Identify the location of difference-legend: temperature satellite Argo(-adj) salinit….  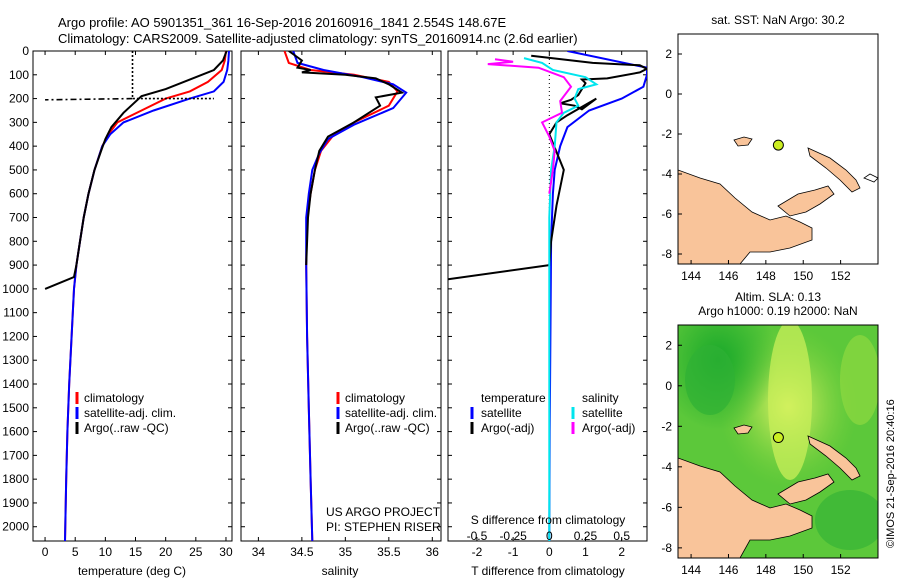
(552, 413).